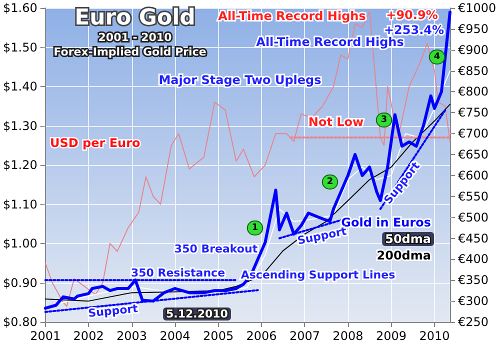 This screenshot has width=500, height=350. What do you see at coordinates (473, 217) in the screenshot?
I see `y2-tick-label: €500` at bounding box center [473, 217].